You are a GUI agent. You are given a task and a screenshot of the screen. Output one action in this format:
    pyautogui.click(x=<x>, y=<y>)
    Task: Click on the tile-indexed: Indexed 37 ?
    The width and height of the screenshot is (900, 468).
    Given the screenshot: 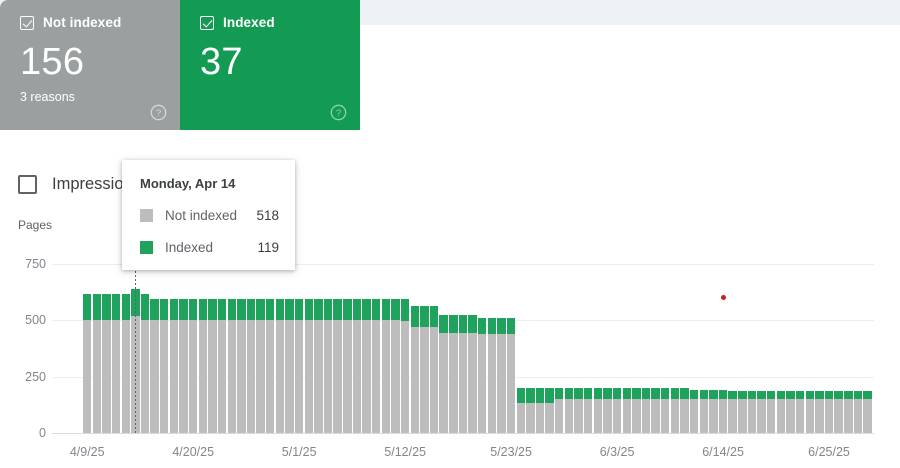 What is the action you would take?
    pyautogui.click(x=270, y=65)
    